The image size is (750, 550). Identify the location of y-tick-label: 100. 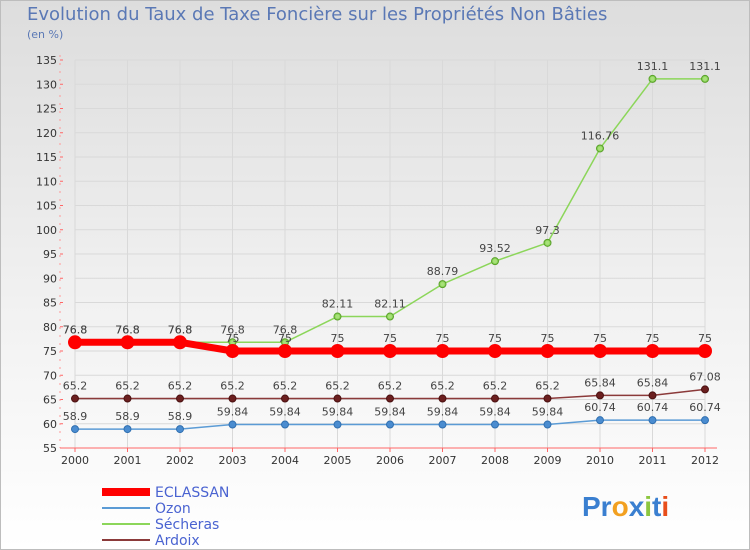
(46, 230).